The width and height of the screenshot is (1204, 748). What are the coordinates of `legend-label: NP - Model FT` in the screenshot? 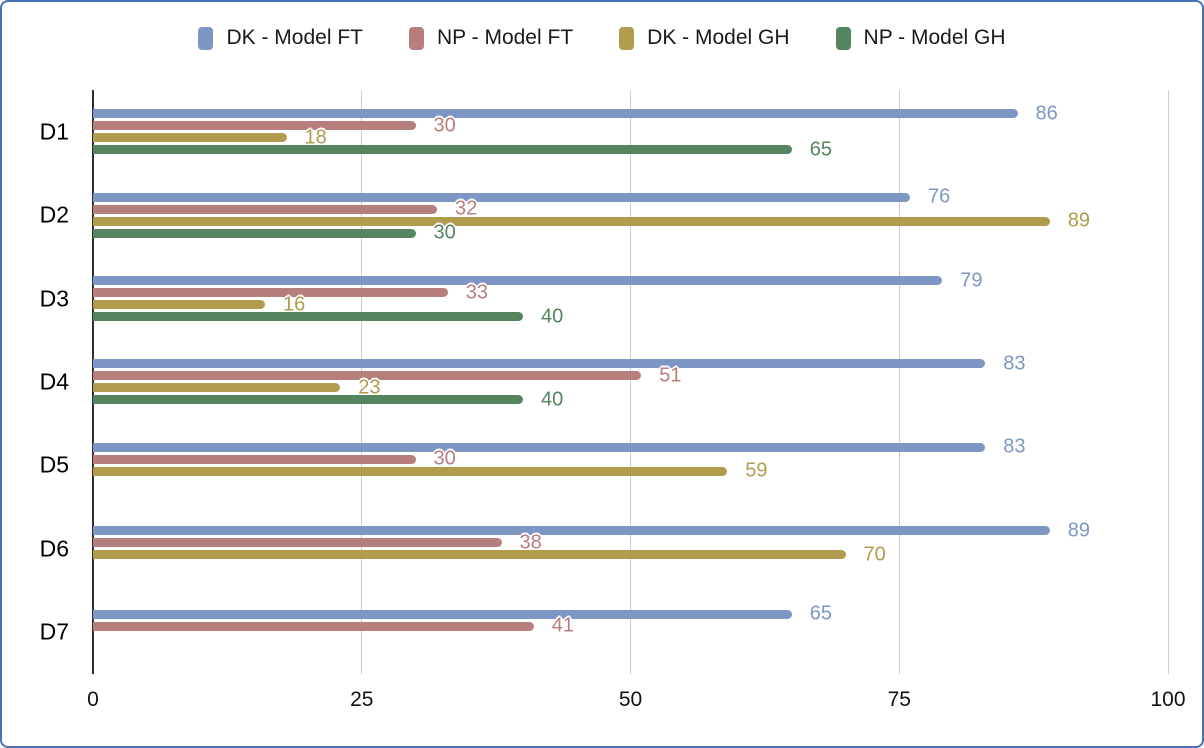 It's located at (505, 37).